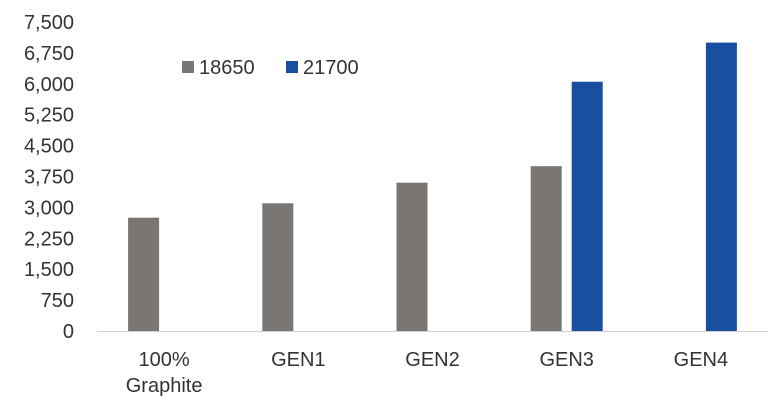 The width and height of the screenshot is (769, 406). I want to click on x-tick-label: GEN4, so click(701, 360).